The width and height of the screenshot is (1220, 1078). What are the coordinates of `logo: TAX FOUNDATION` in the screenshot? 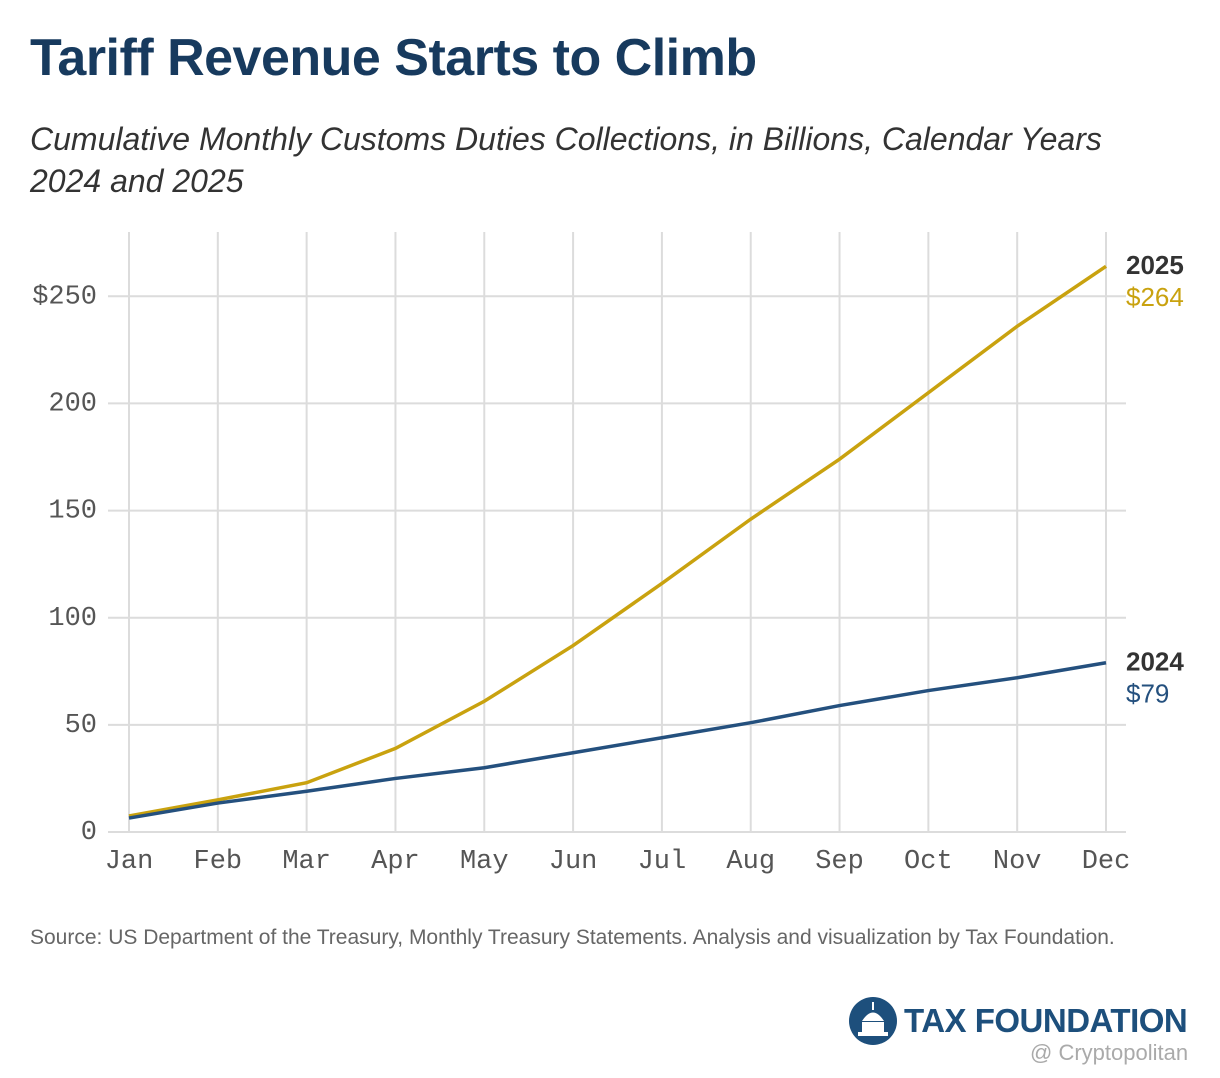 It's located at (1018, 1021).